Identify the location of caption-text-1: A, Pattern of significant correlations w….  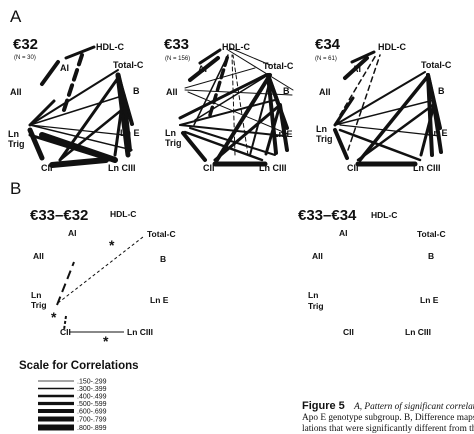
(414, 407).